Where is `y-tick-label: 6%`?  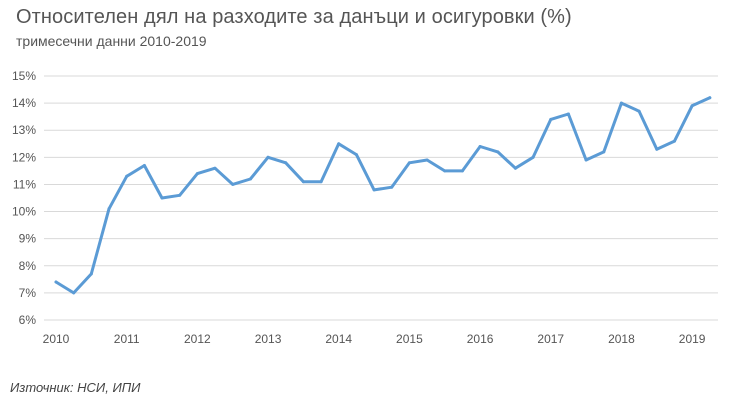 y-tick-label: 6% is located at coordinates (28, 320).